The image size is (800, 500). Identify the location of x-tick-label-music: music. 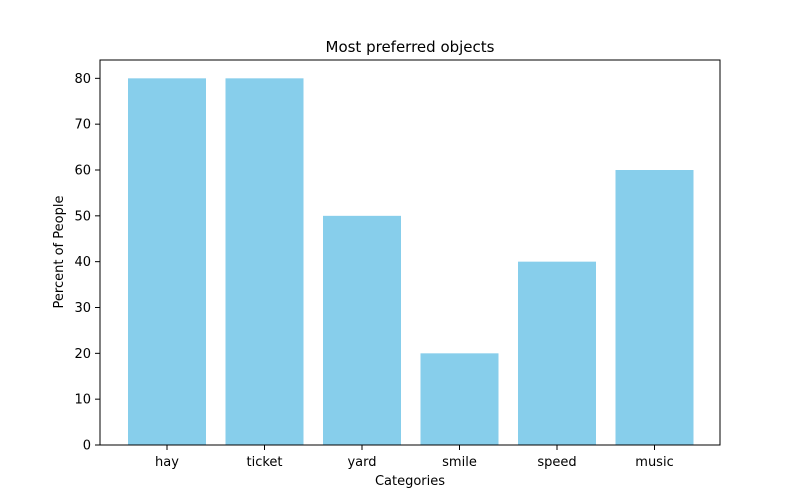
(654, 462).